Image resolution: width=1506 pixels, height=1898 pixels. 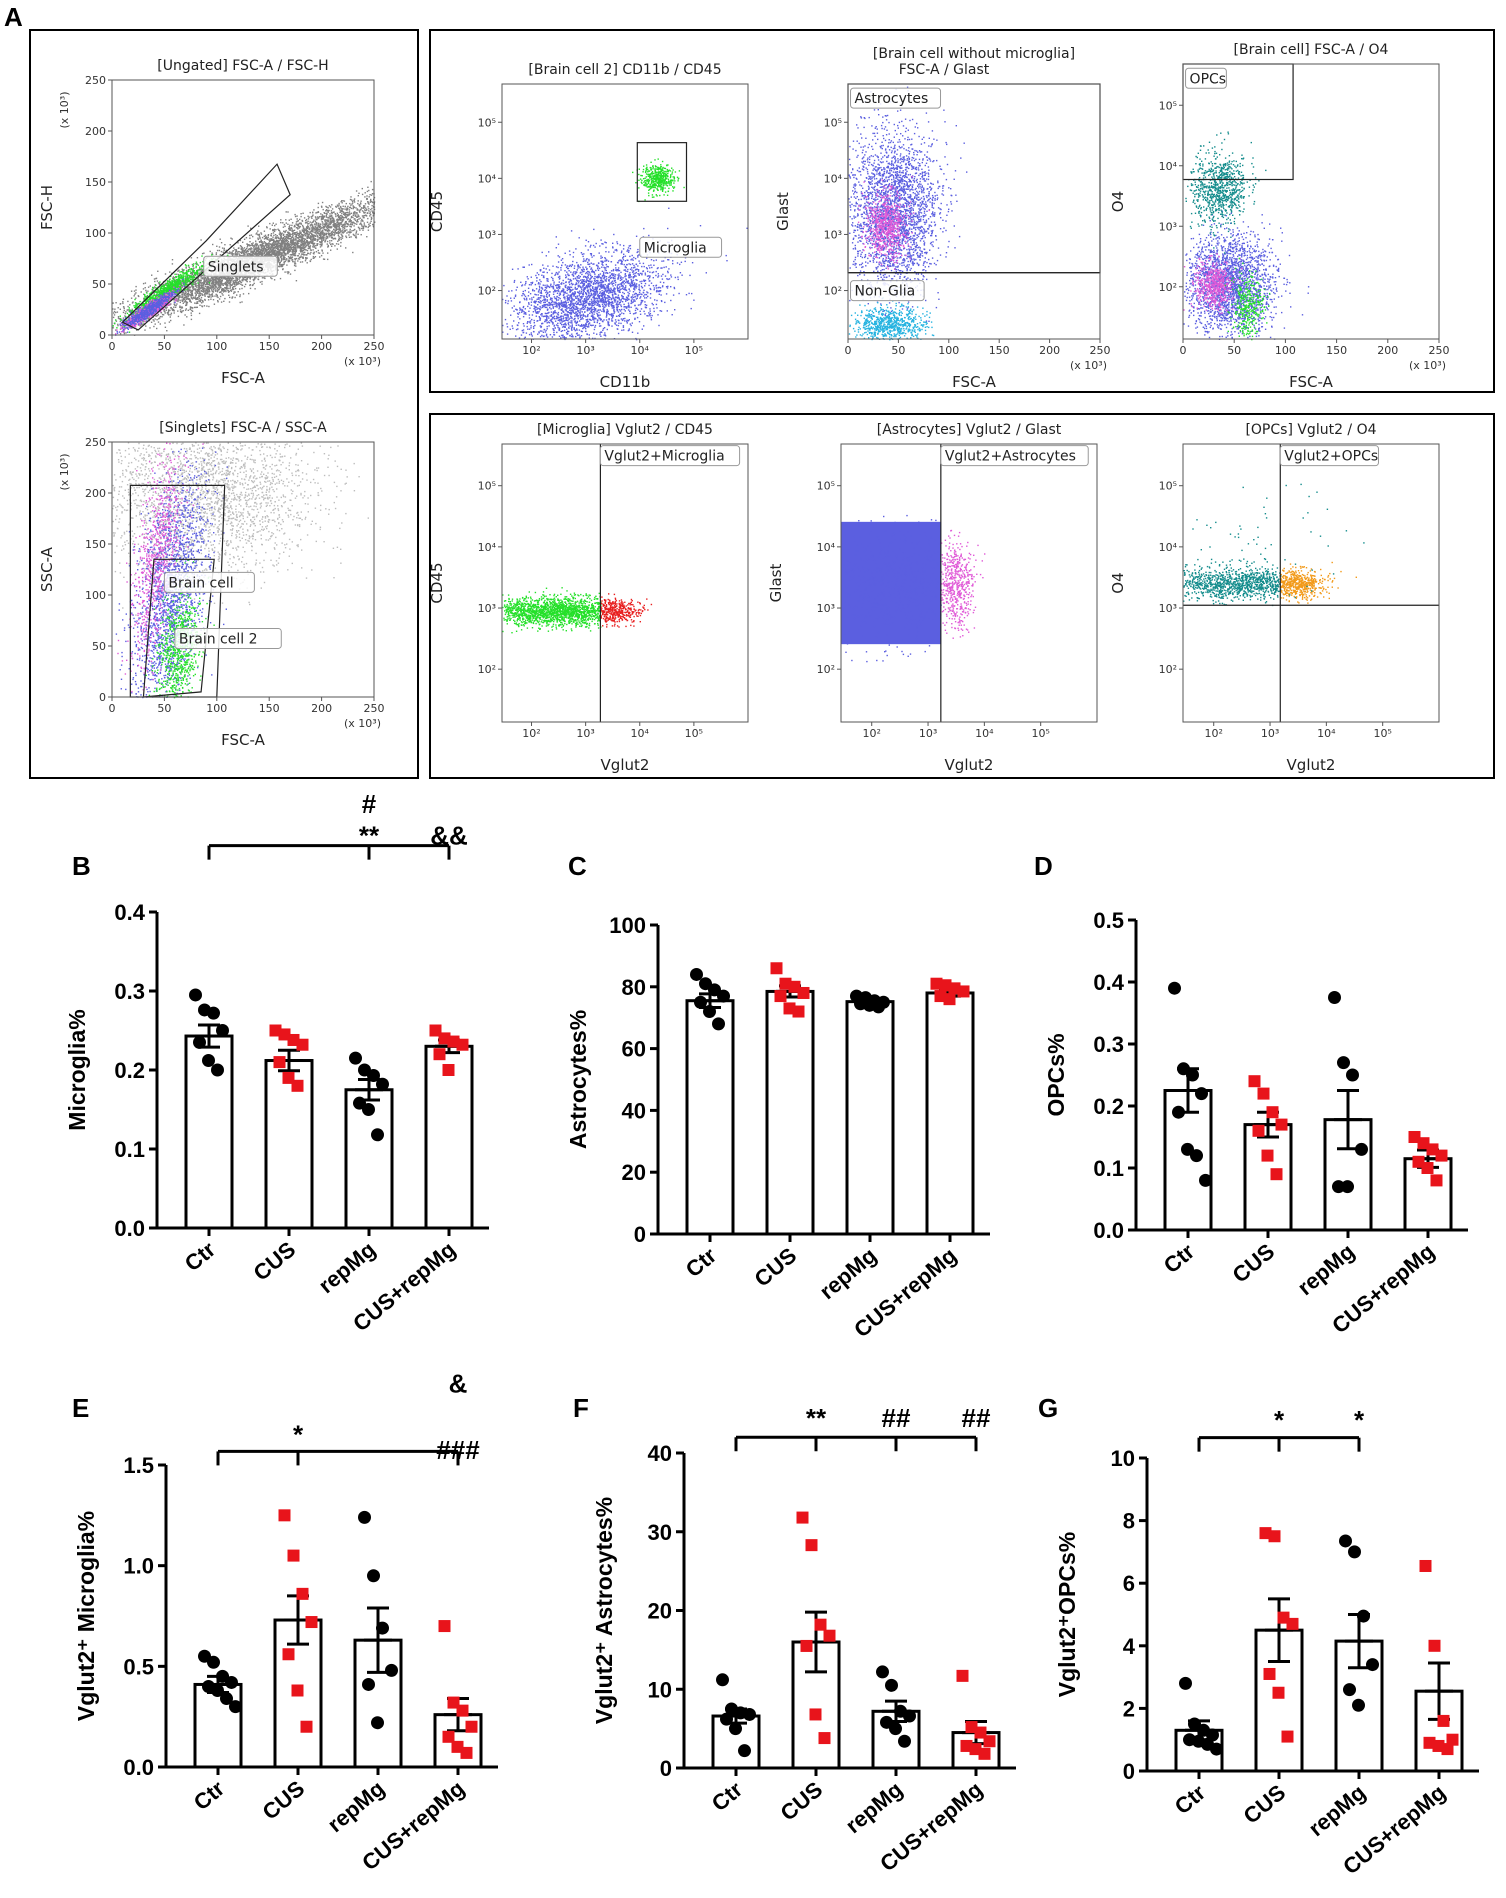 What do you see at coordinates (321, 708) in the screenshot?
I see `x-tick-label: 200` at bounding box center [321, 708].